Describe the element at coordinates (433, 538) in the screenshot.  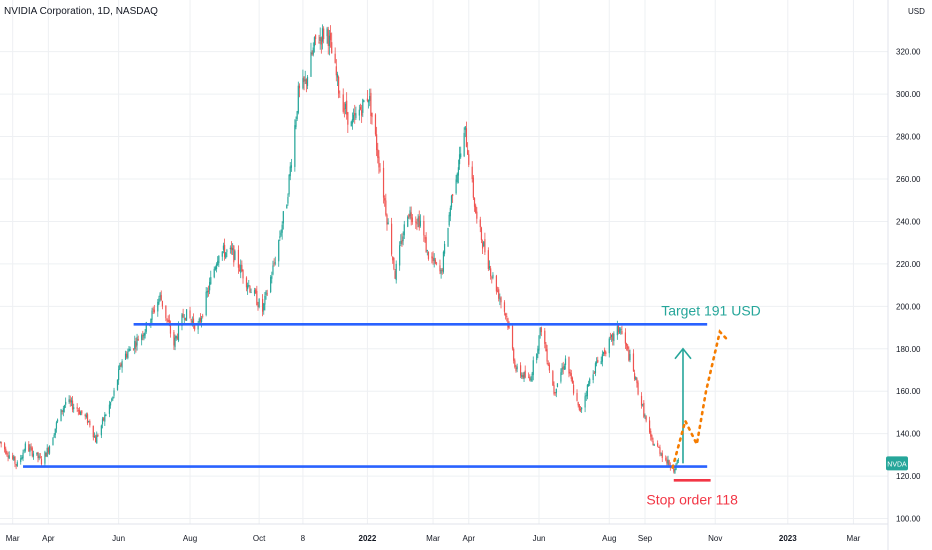
I see `x-tick-label: Mar` at that location.